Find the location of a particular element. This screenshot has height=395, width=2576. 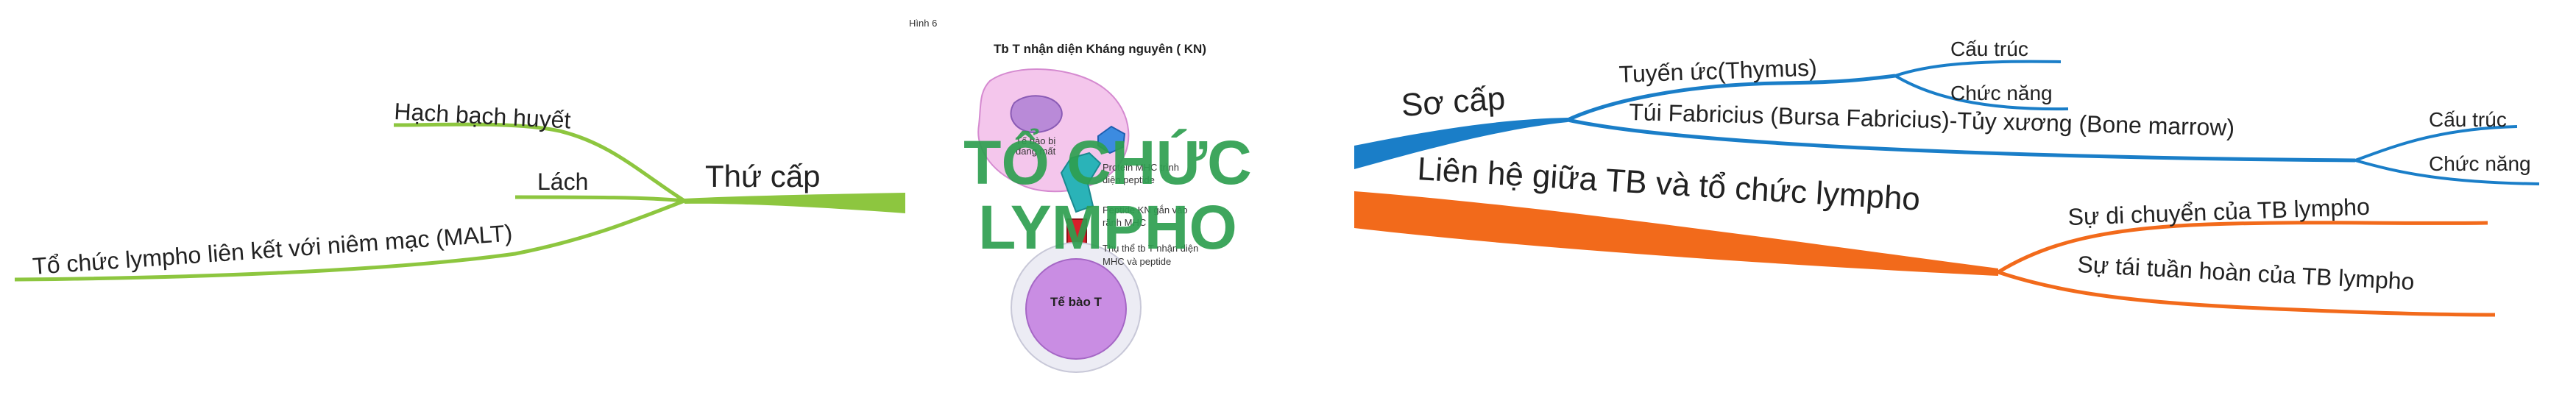

figure-title: Tb T nhận diện Kháng nguyên ( KN) is located at coordinates (1100, 49).